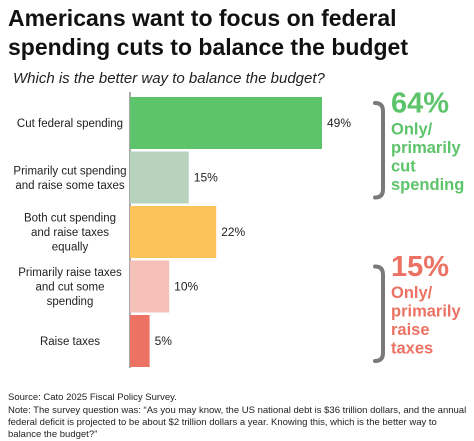 The width and height of the screenshot is (474, 441). I want to click on data-label: 22%, so click(233, 232).